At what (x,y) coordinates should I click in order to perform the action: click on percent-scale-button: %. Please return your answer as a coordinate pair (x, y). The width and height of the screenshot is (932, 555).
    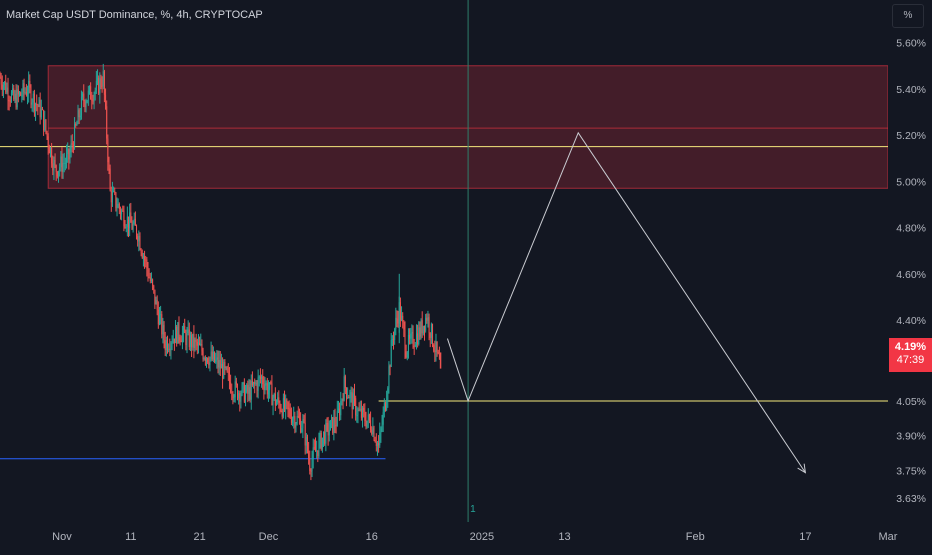
    Looking at the image, I should click on (908, 16).